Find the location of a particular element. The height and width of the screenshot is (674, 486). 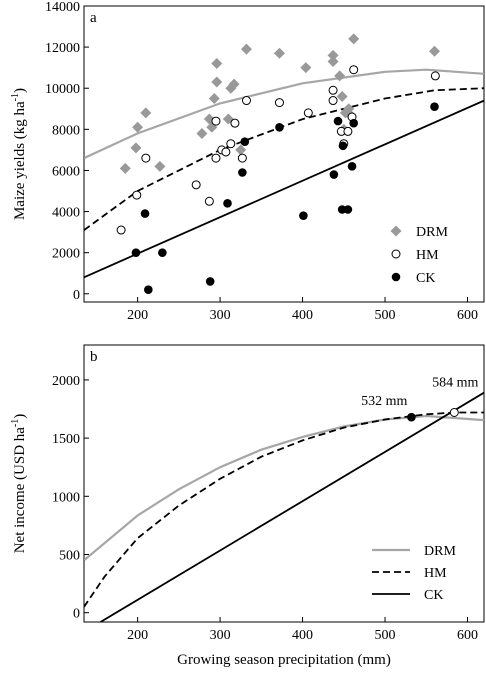

panel-b-y-tick-label: 1000 is located at coordinates (66, 497).